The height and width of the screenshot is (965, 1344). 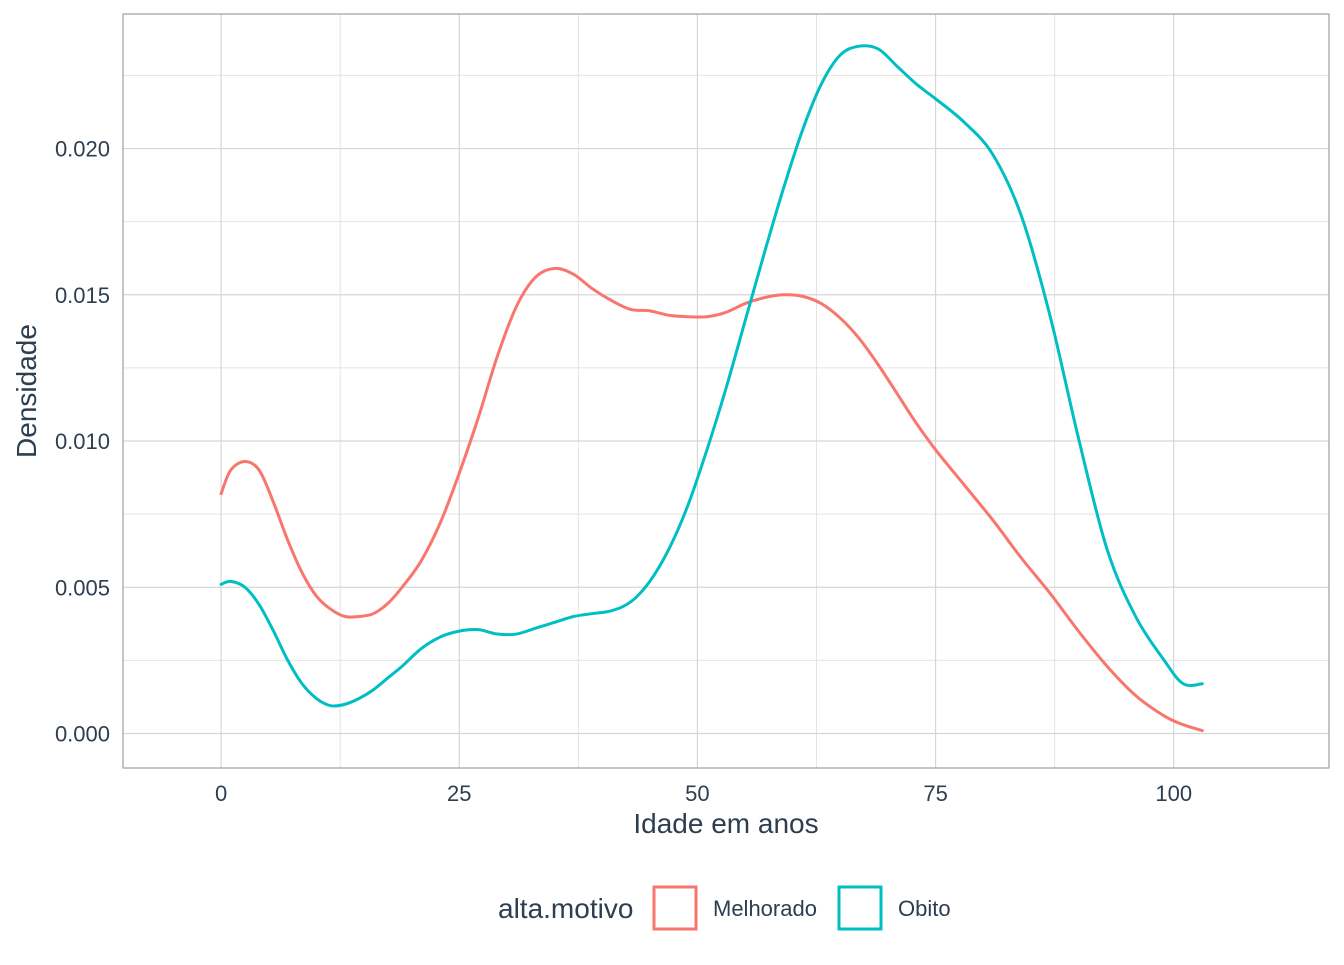 I want to click on y-axis-title: Densidade, so click(x=26, y=391).